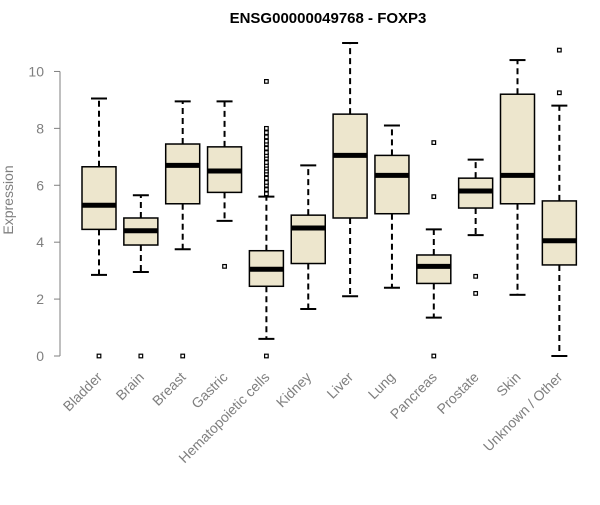 Image resolution: width=600 pixels, height=505 pixels. I want to click on y-tick-label: 0, so click(40, 356).